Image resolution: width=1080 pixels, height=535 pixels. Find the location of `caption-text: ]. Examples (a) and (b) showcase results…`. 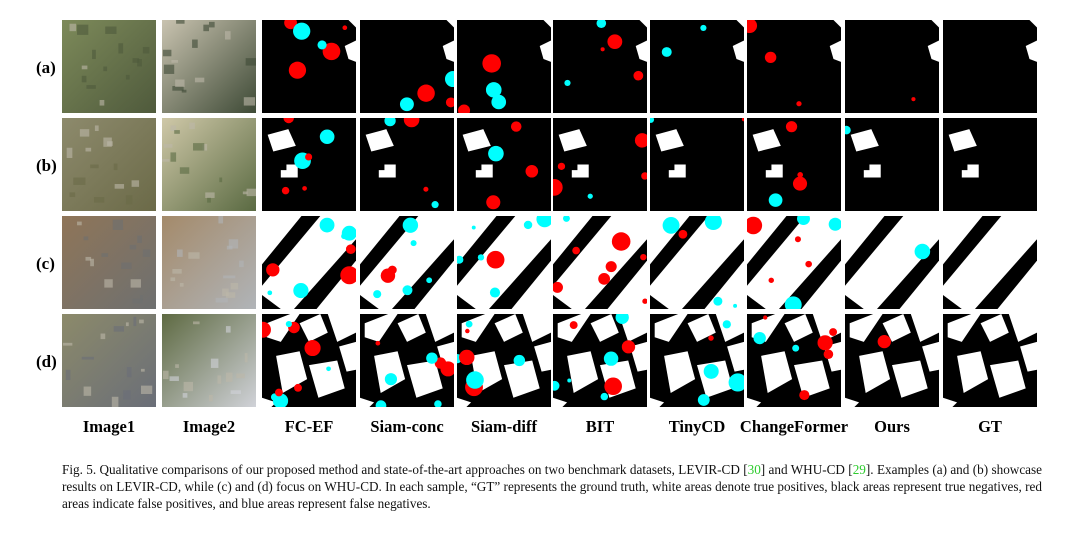

caption-text: ]. Examples (a) and (b) showcase results… is located at coordinates (552, 486).